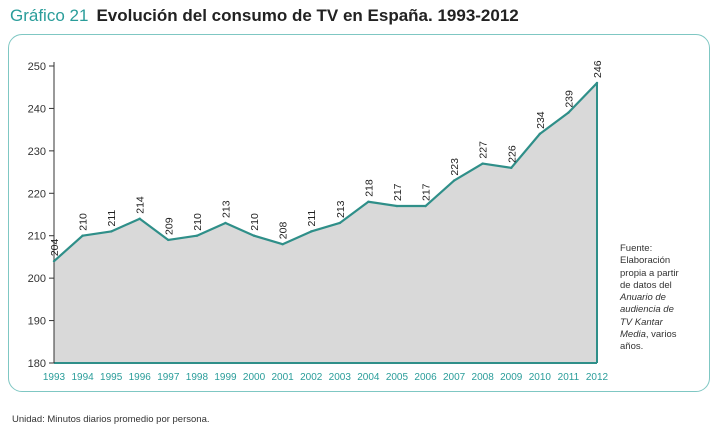 The image size is (720, 435). What do you see at coordinates (425, 377) in the screenshot?
I see `x-tick-label: 2006` at bounding box center [425, 377].